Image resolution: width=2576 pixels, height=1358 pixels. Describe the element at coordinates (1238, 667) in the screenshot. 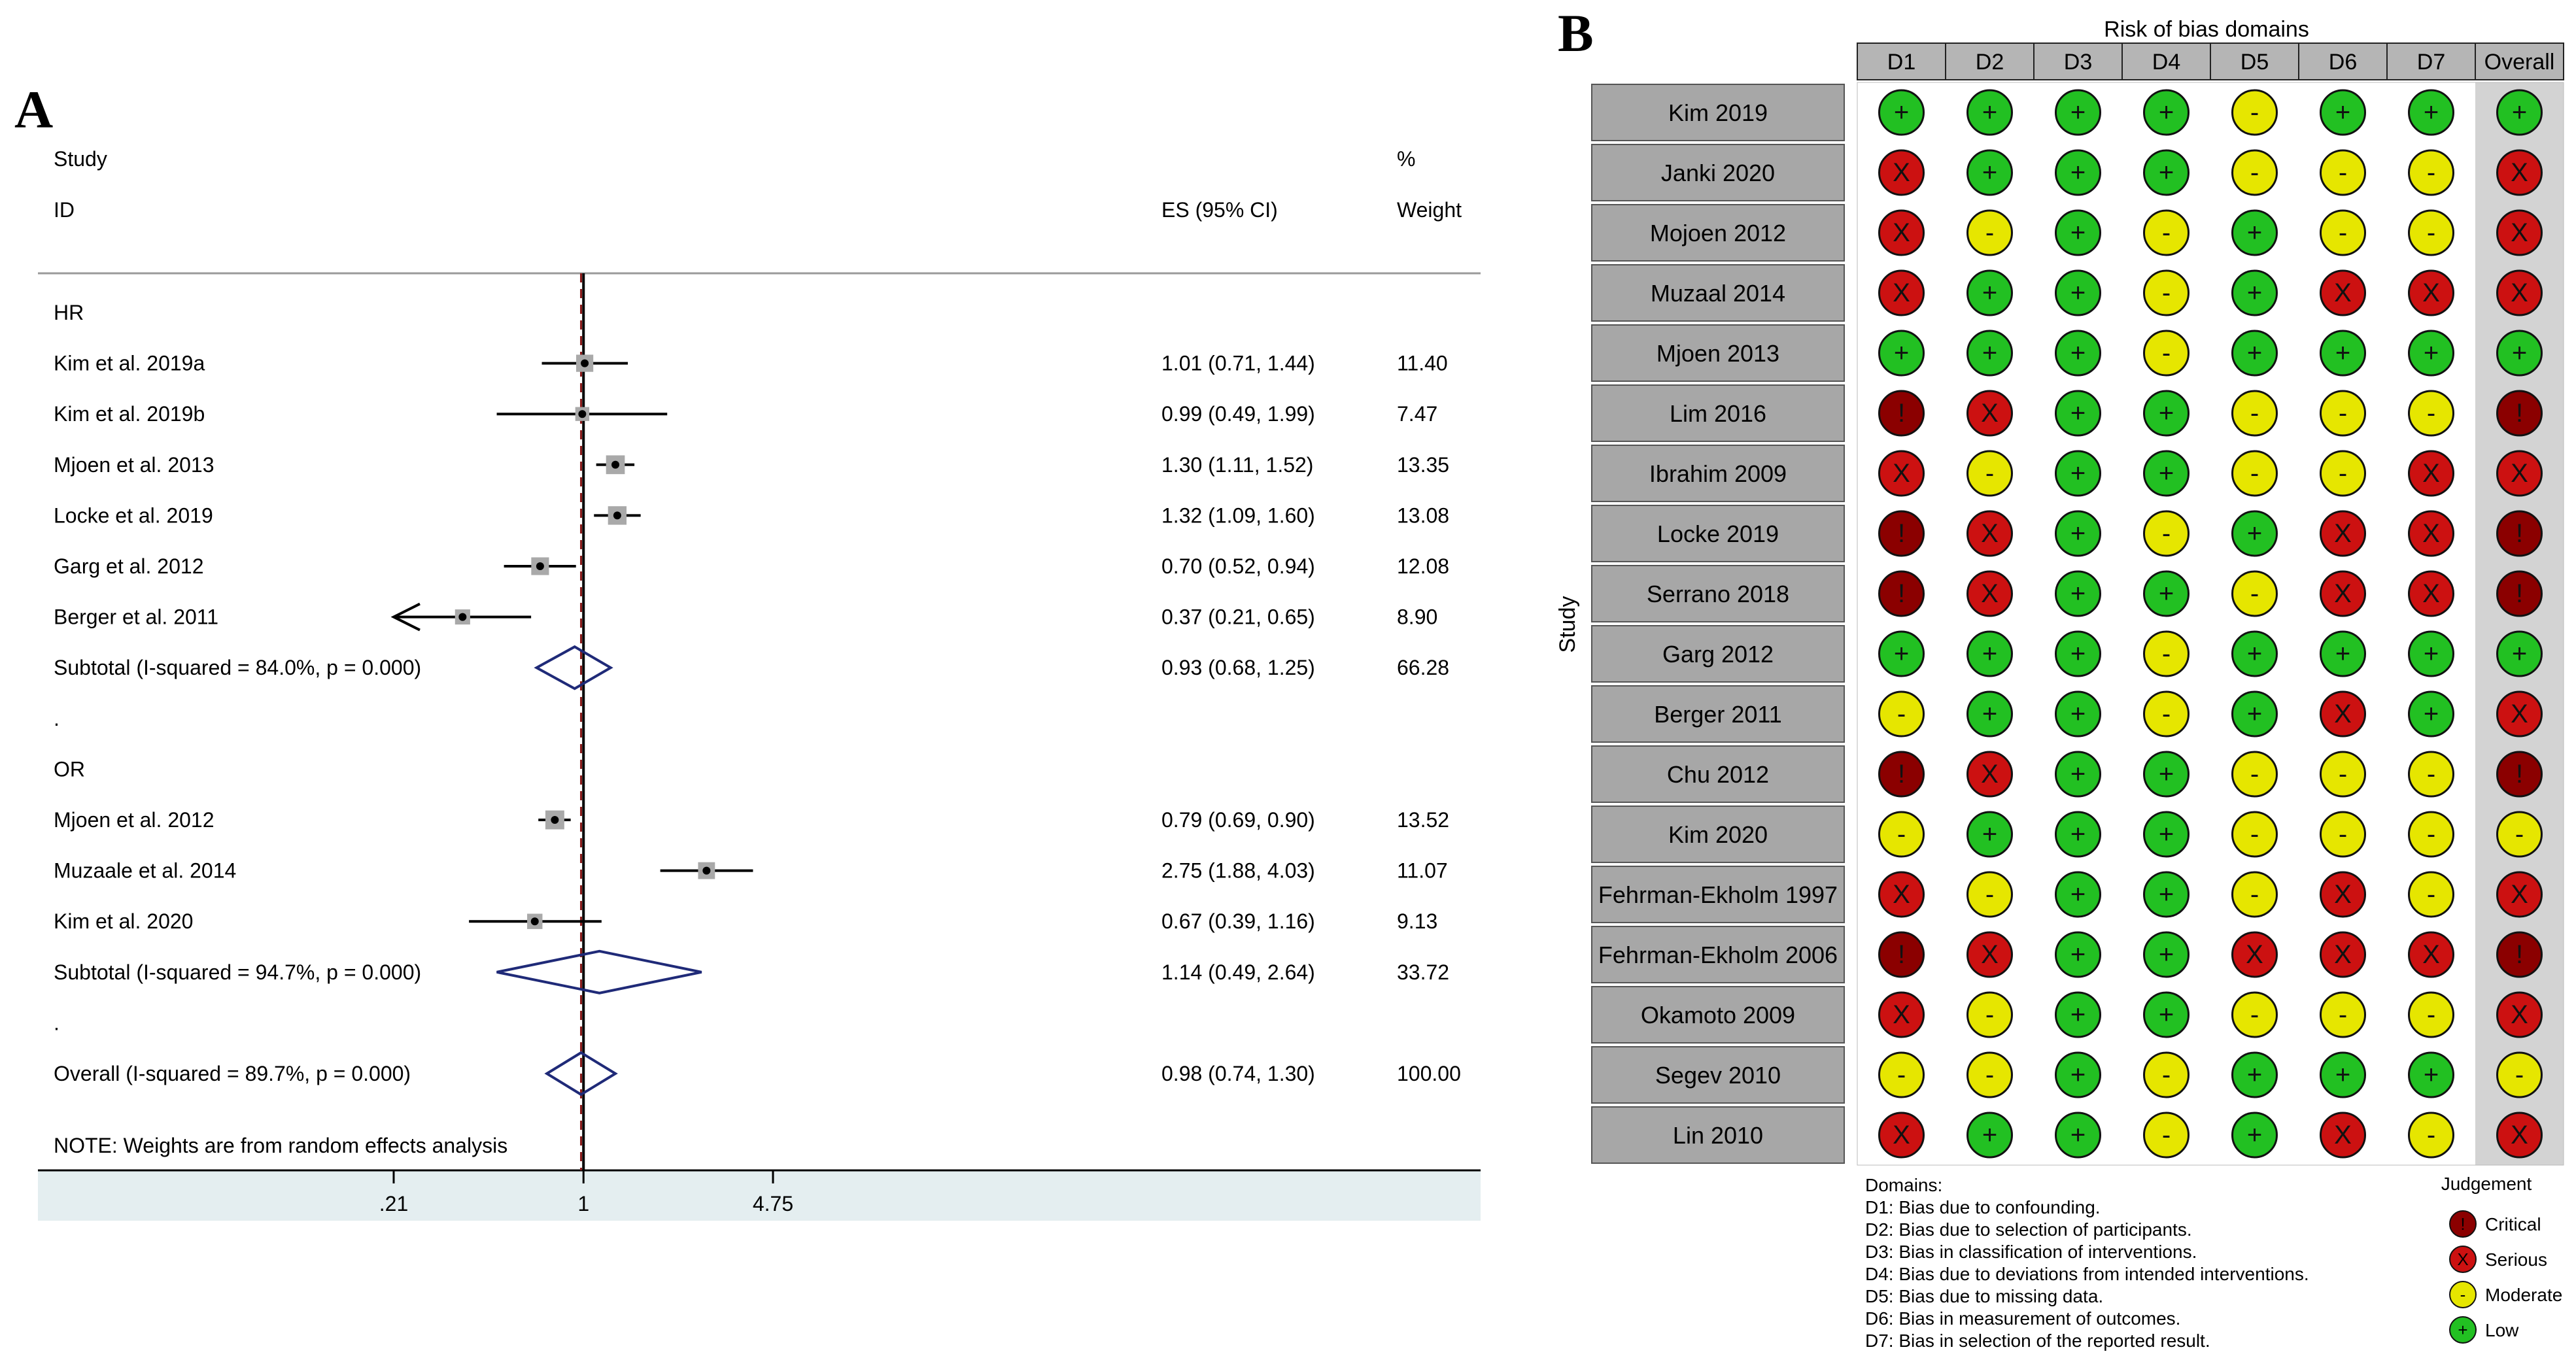

I see `es-ci-value: 0.93 (0.68, 1.25)` at that location.